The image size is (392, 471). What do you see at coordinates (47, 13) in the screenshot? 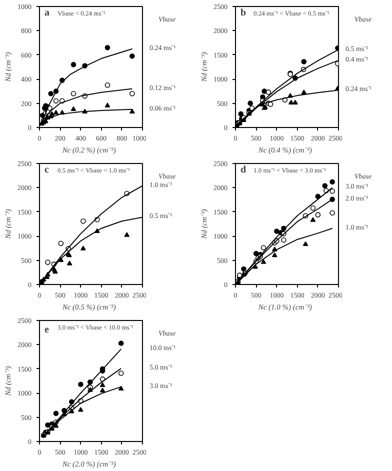
I see `chart-title: a` at bounding box center [47, 13].